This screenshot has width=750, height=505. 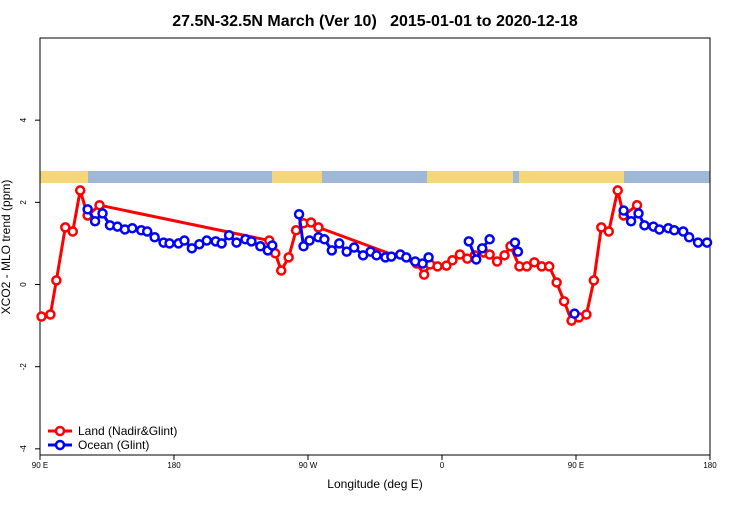 What do you see at coordinates (442, 465) in the screenshot?
I see `x-tick-label: 0` at bounding box center [442, 465].